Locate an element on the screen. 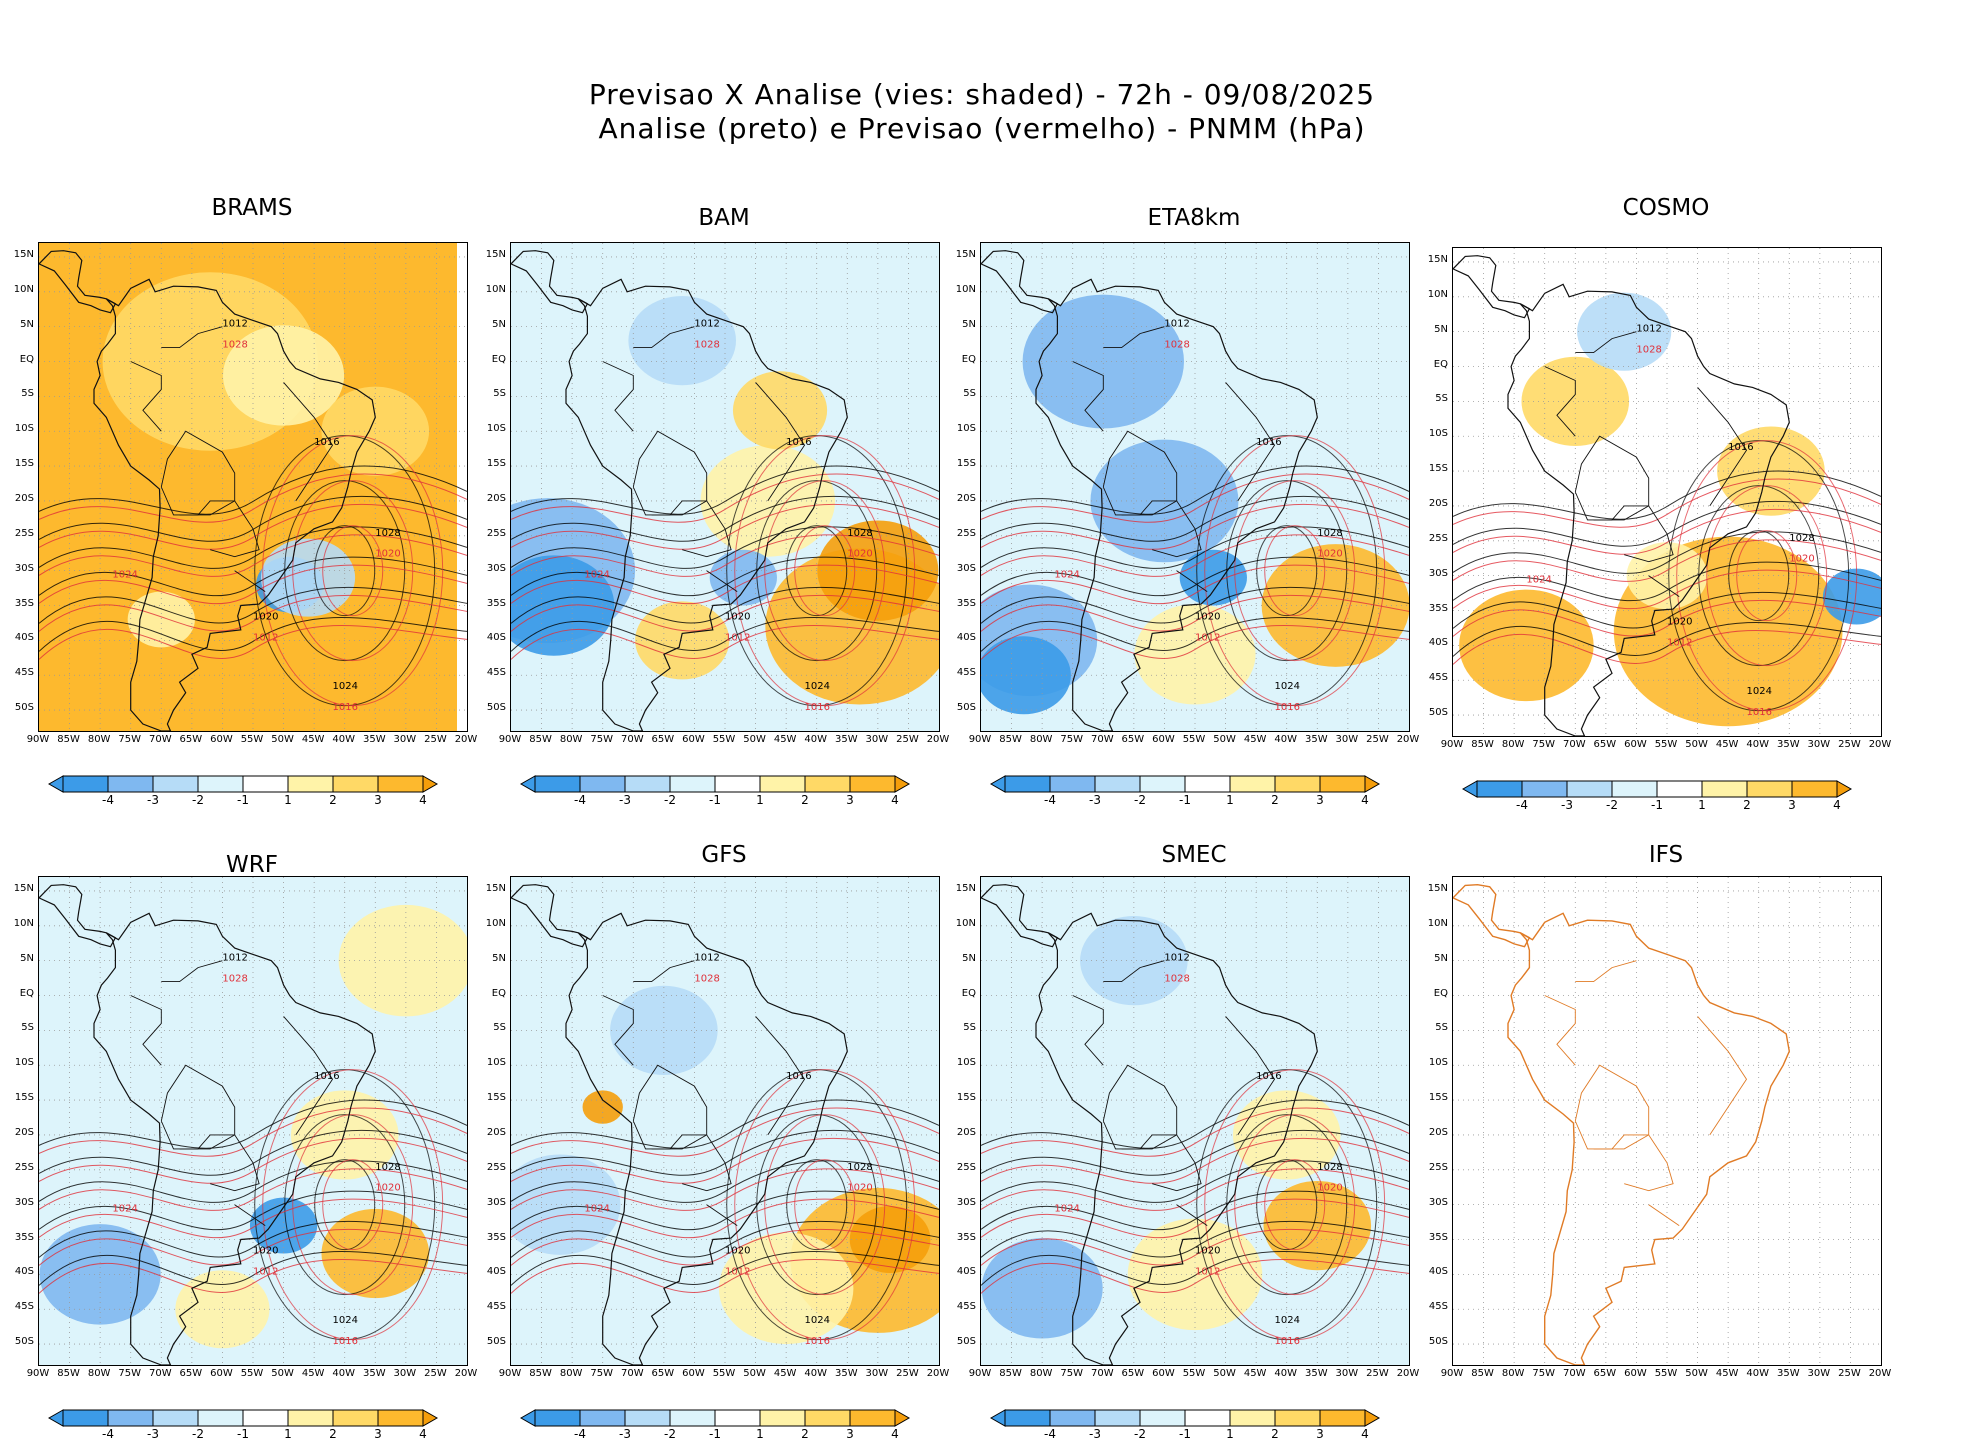 The height and width of the screenshot is (1440, 1964). colorbar: -4 -3 -2 -1 1 2 3 4 is located at coordinates (715, 790).